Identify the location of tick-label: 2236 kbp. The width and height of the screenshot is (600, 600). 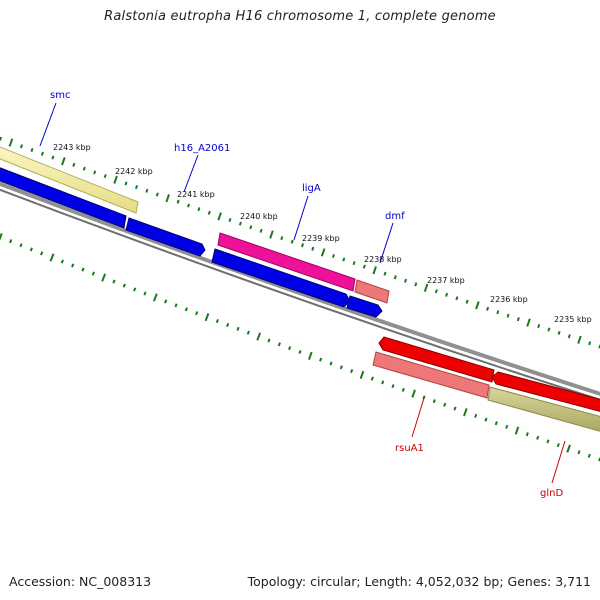
(509, 299).